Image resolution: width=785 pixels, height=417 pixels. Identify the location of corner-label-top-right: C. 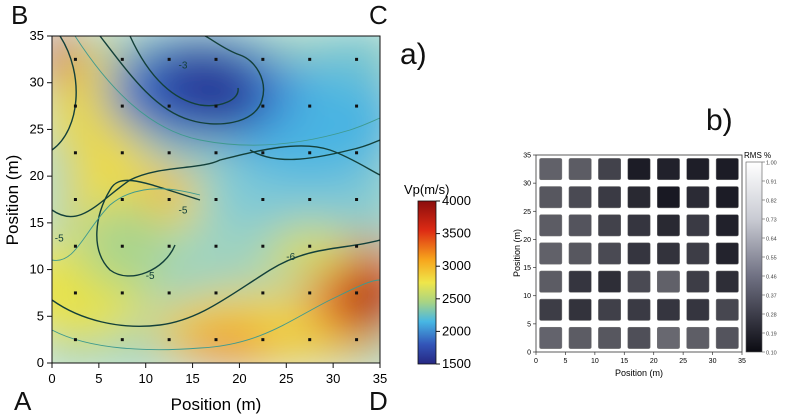
(378, 15).